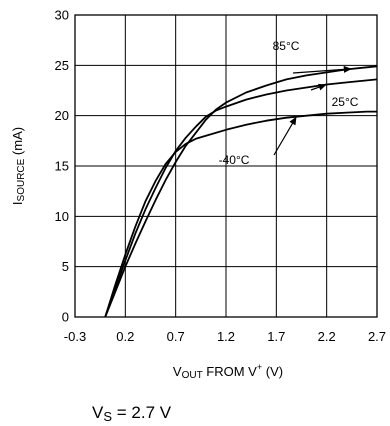 This screenshot has width=390, height=426. What do you see at coordinates (377, 336) in the screenshot?
I see `x-tick-label: 2.7` at bounding box center [377, 336].